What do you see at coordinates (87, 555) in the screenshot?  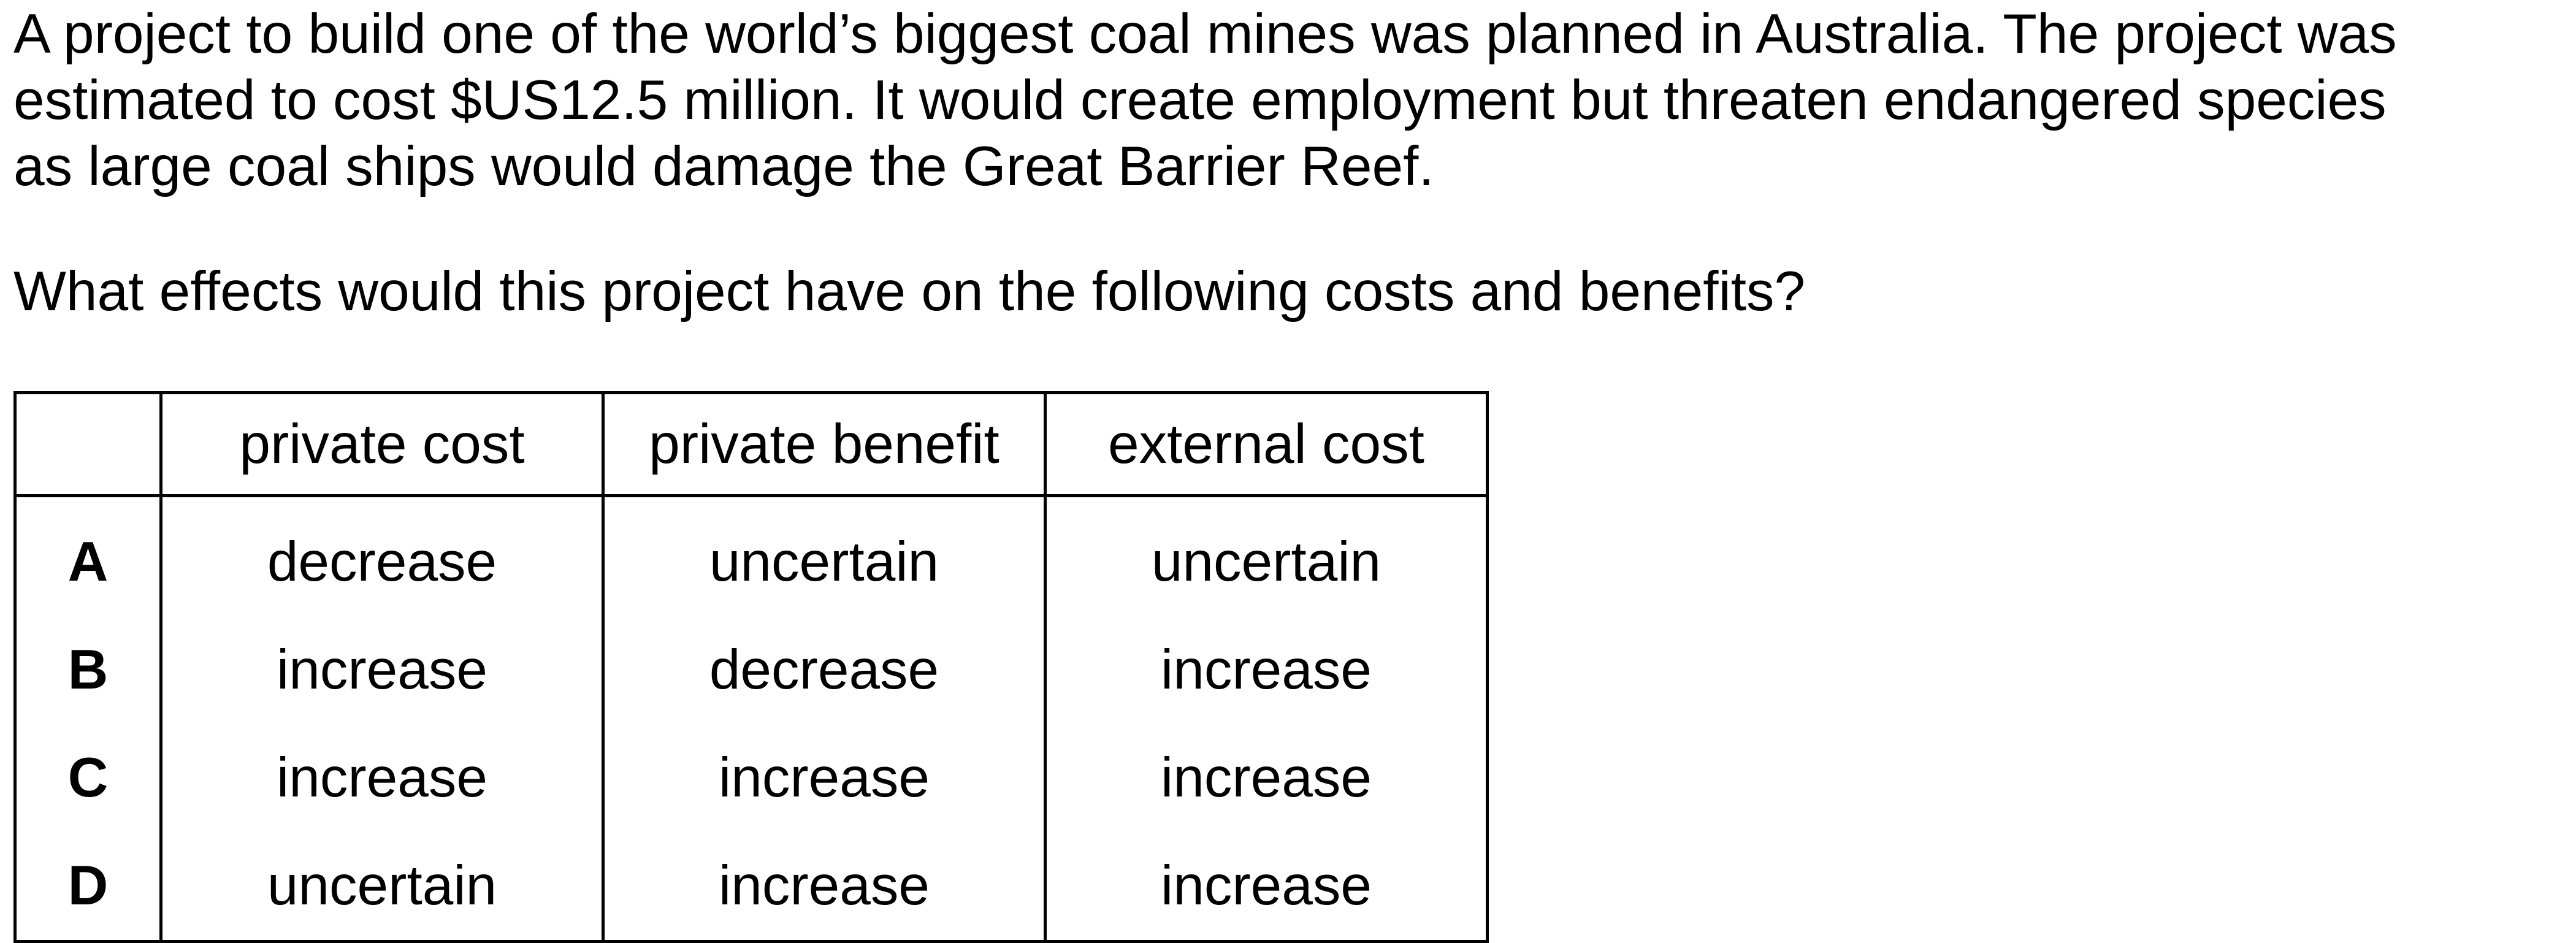 I see `option-letter: A` at bounding box center [87, 555].